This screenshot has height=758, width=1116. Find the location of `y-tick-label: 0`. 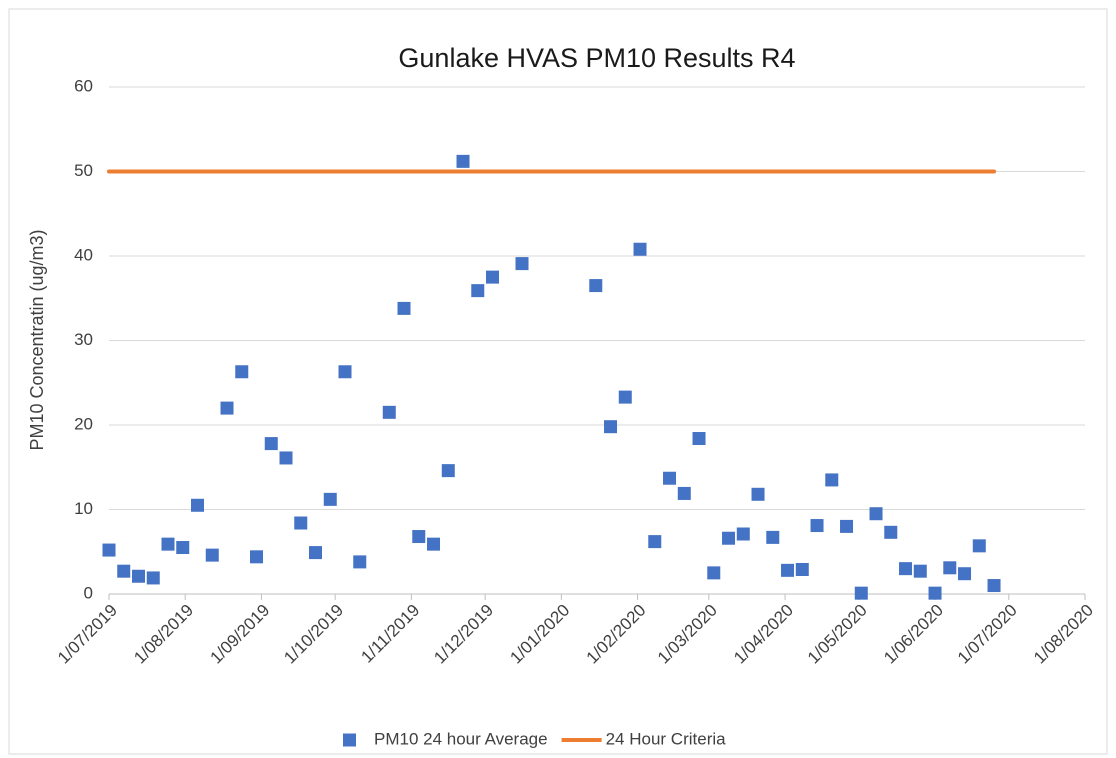

y-tick-label: 0 is located at coordinates (88, 592).